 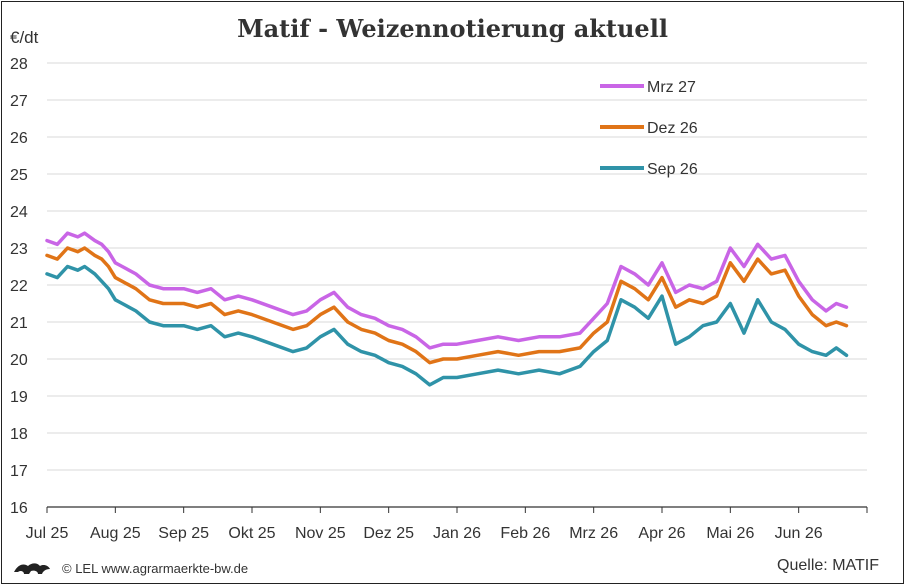 I want to click on source-text: Quelle: MATIF, so click(x=828, y=565).